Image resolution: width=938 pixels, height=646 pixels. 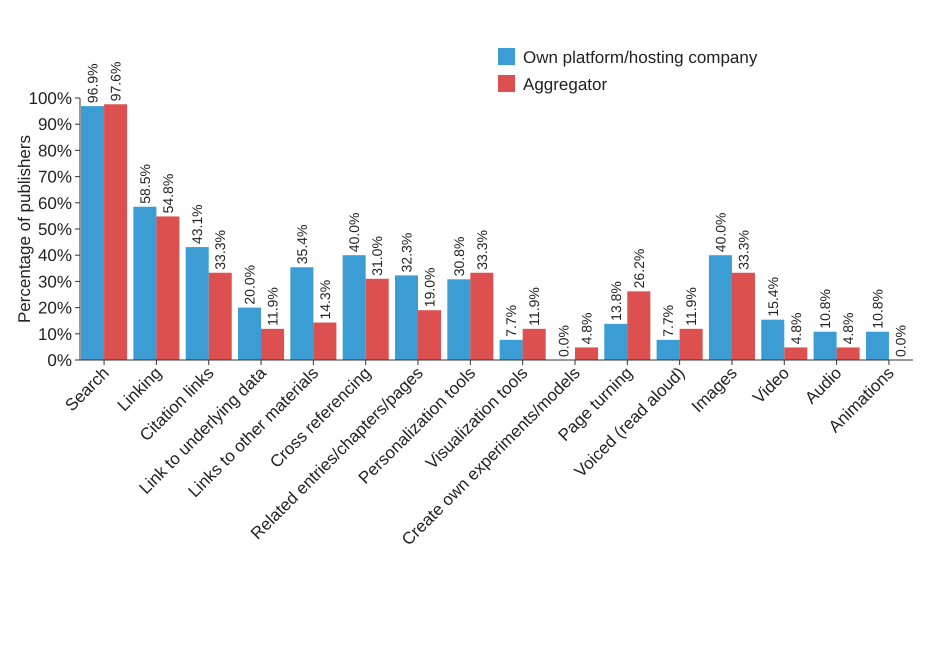 What do you see at coordinates (250, 284) in the screenshot?
I see `data-label: 20.0%` at bounding box center [250, 284].